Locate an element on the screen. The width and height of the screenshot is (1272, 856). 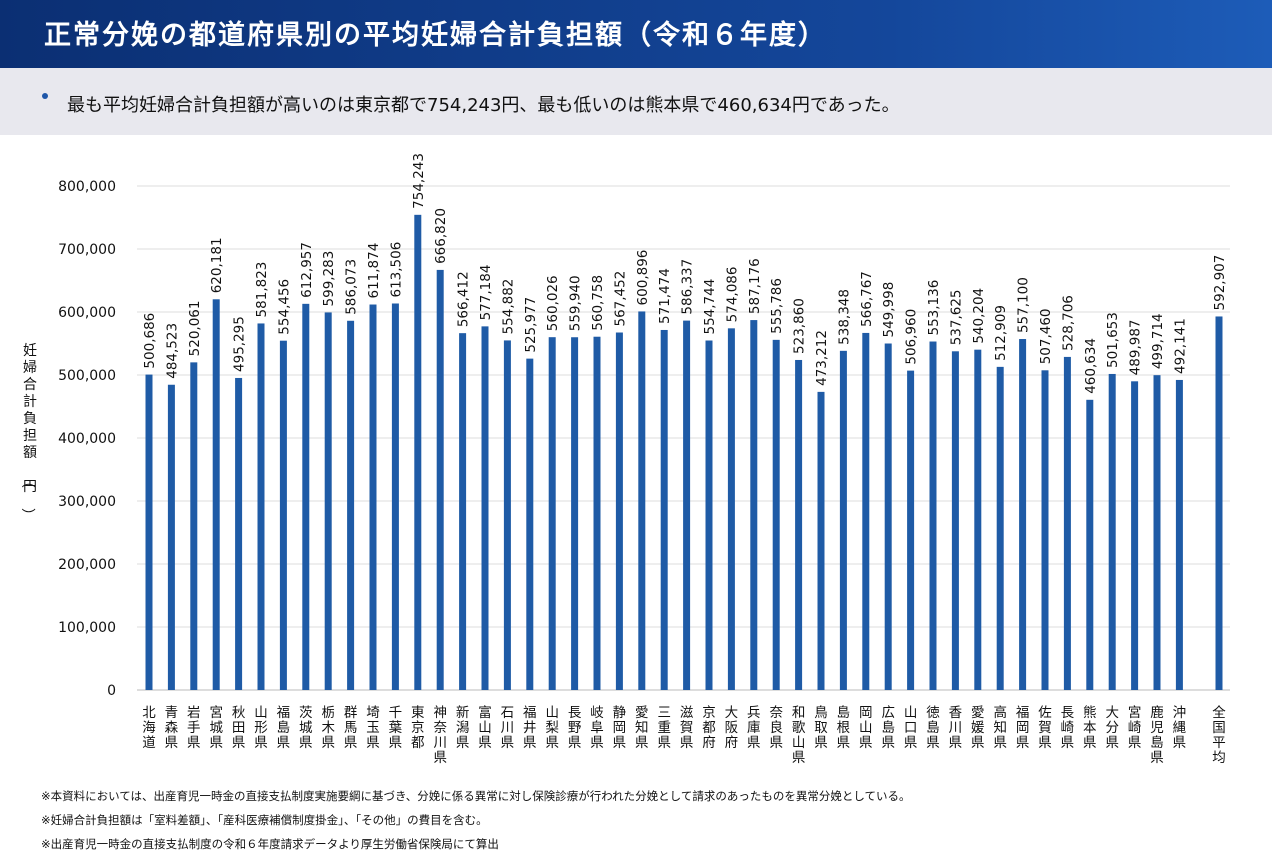
data-label: 600,896 is located at coordinates (643, 278).